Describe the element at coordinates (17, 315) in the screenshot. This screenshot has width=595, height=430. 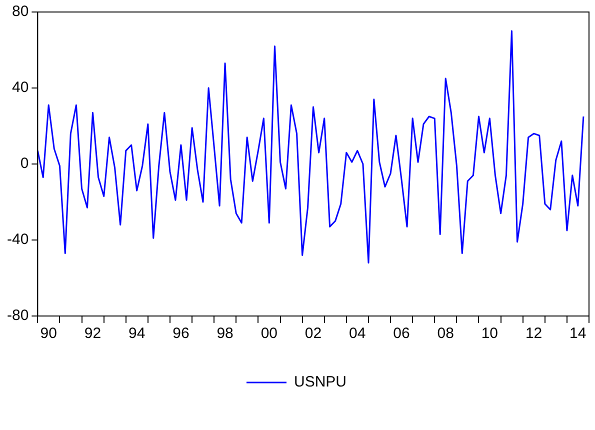
I see `y-tick-label: -80` at that location.